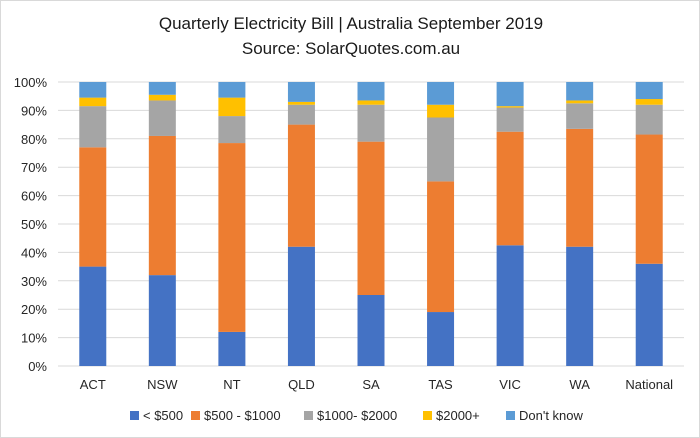 This screenshot has height=438, width=700. Describe the element at coordinates (37, 366) in the screenshot. I see `y-tick-label: 0%` at that location.